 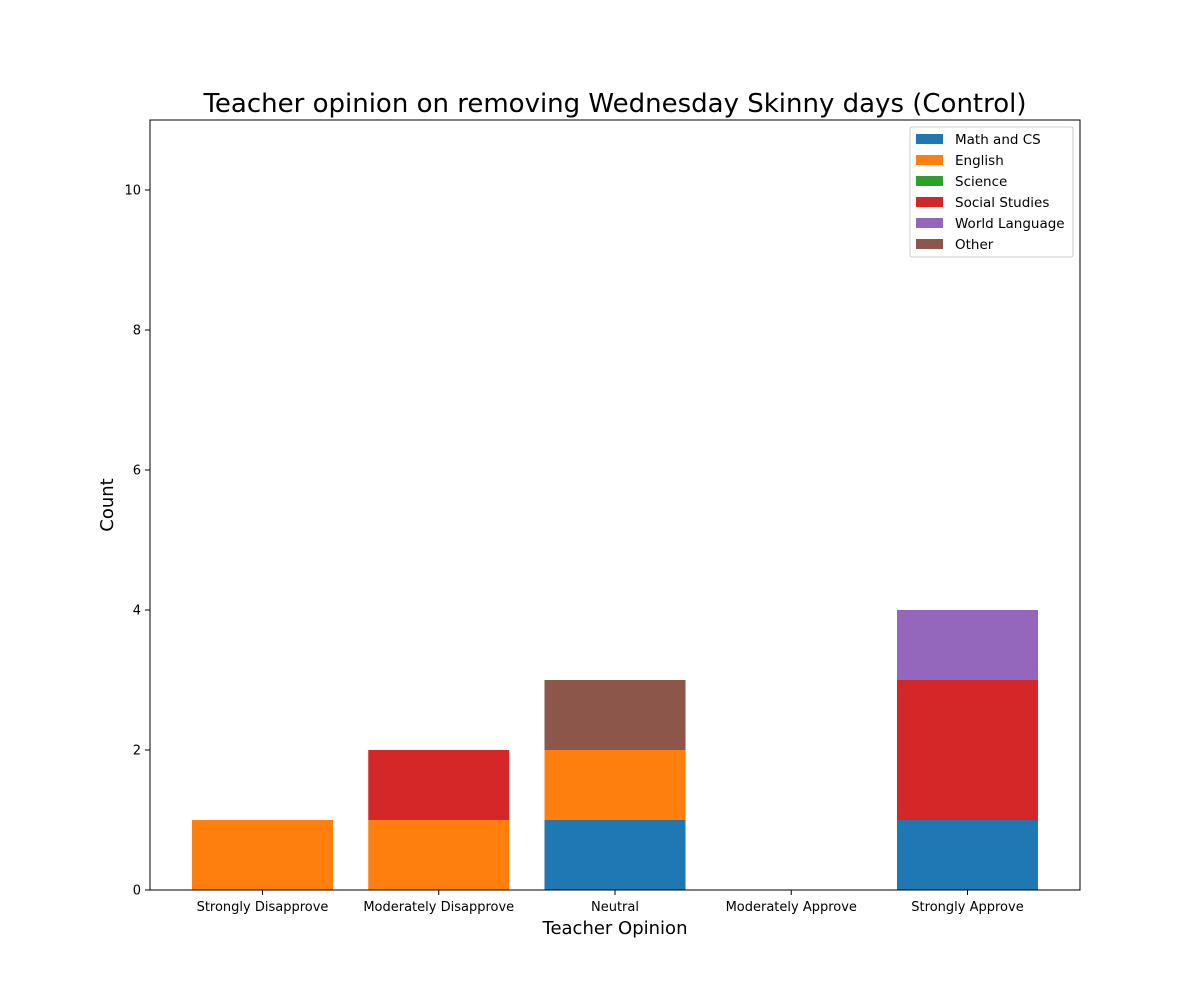 What do you see at coordinates (1010, 224) in the screenshot?
I see `legend-label: World Language` at bounding box center [1010, 224].